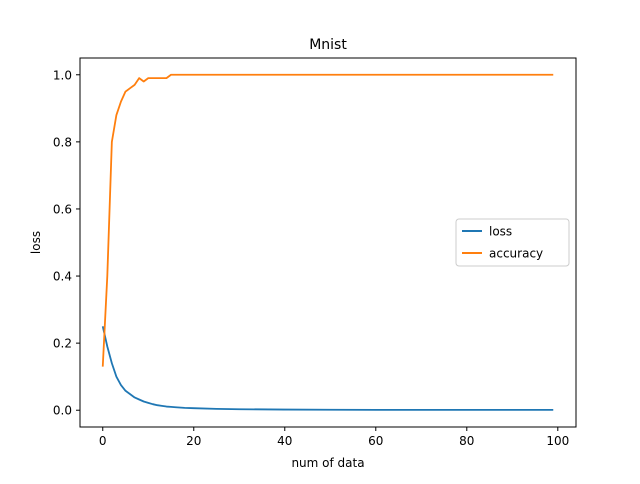 The height and width of the screenshot is (484, 640). What do you see at coordinates (62, 411) in the screenshot?
I see `y-tick-label: 0.0` at bounding box center [62, 411].